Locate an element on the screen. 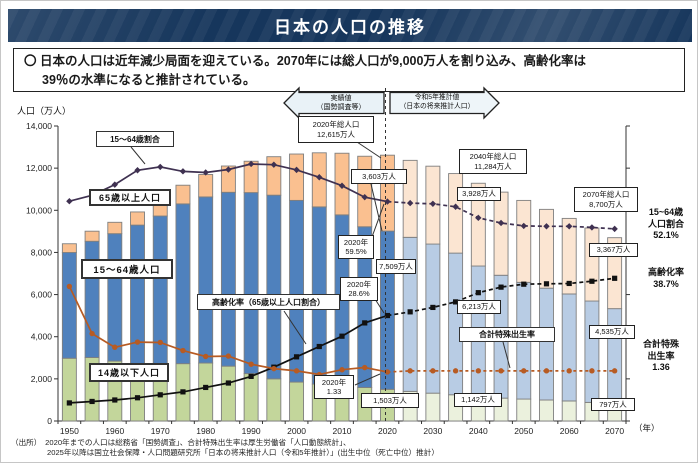 The image size is (698, 463). x-tick-label: 1970 is located at coordinates (160, 431).